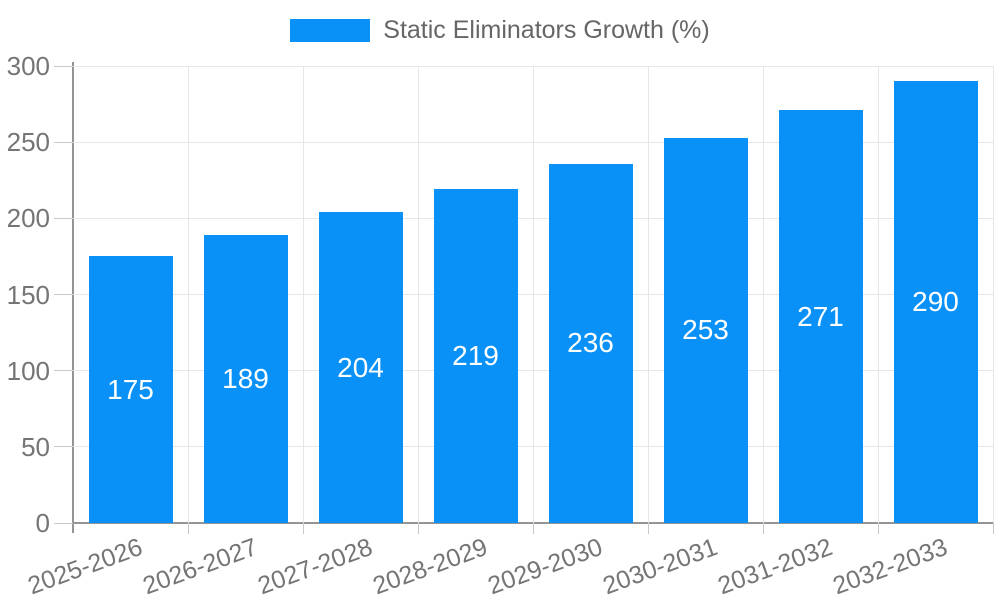  Describe the element at coordinates (200, 567) in the screenshot. I see `x-axis-tick-label: 2026-2027` at that location.